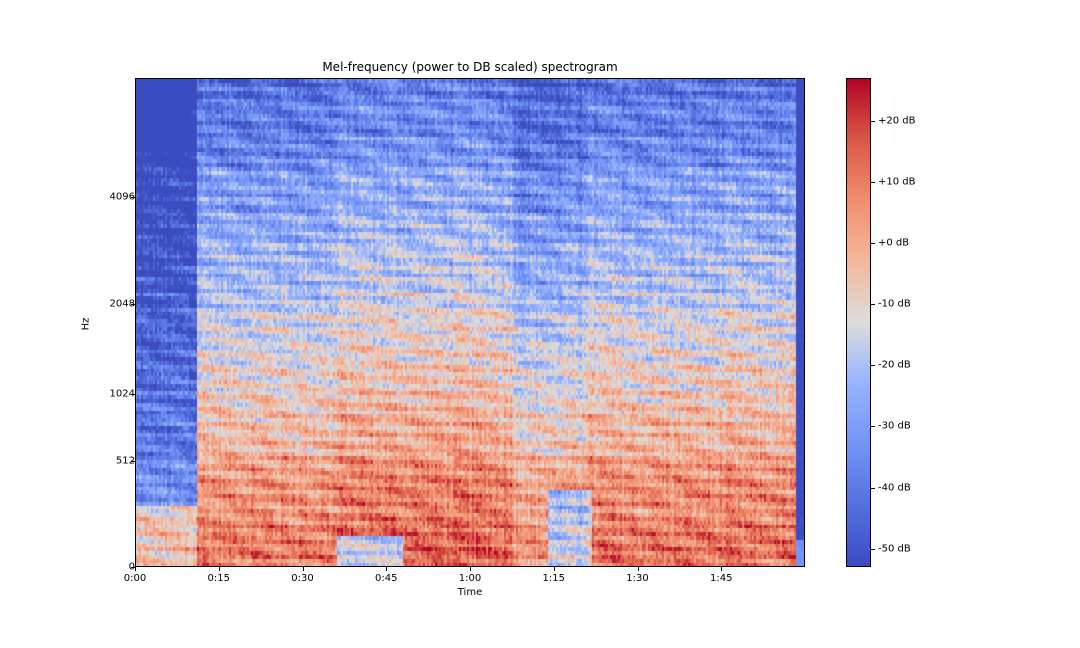 The width and height of the screenshot is (1080, 648). What do you see at coordinates (894, 365) in the screenshot?
I see `colorbar-tick-label: -20 dB` at bounding box center [894, 365].